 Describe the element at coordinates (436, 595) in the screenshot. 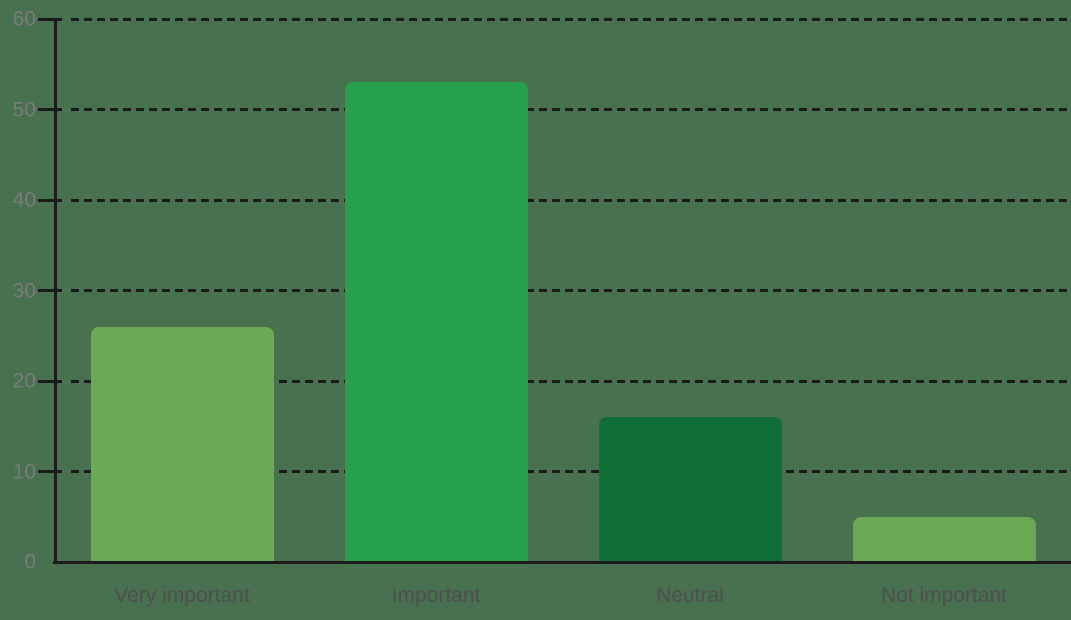

I see `x-axis-label: Important` at that location.